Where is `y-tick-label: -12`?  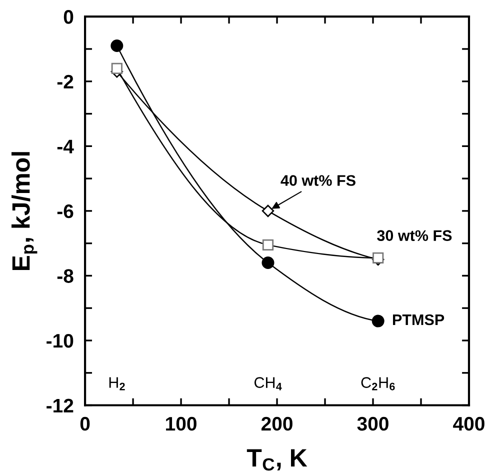 y-tick-label: -12 is located at coordinates (60, 405).